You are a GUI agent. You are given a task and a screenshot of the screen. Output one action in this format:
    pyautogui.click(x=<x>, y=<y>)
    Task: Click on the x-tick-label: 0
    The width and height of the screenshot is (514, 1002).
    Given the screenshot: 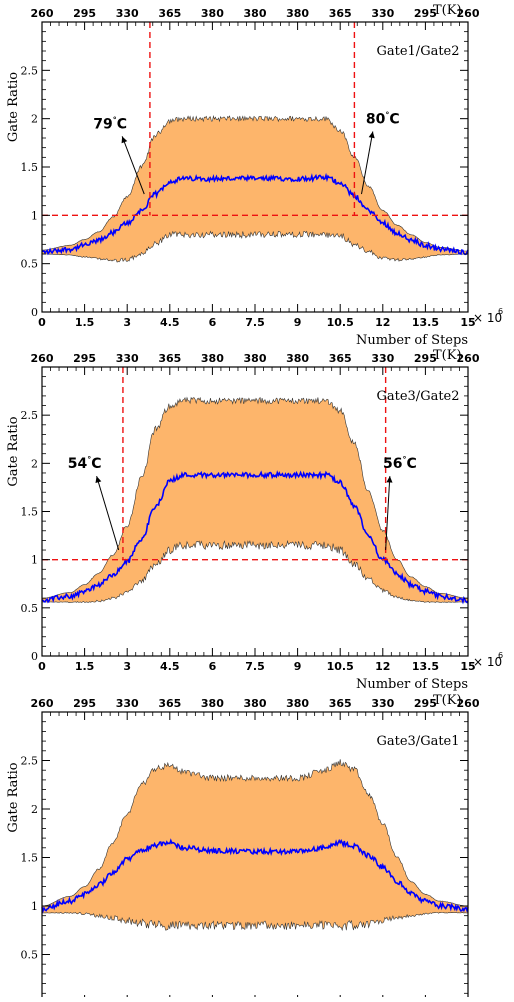 What is the action you would take?
    pyautogui.click(x=42, y=666)
    